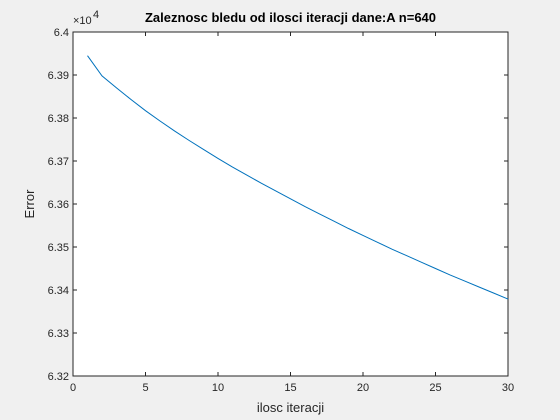 The height and width of the screenshot is (420, 560). Describe the element at coordinates (145, 388) in the screenshot. I see `x-tick-label: 5` at that location.